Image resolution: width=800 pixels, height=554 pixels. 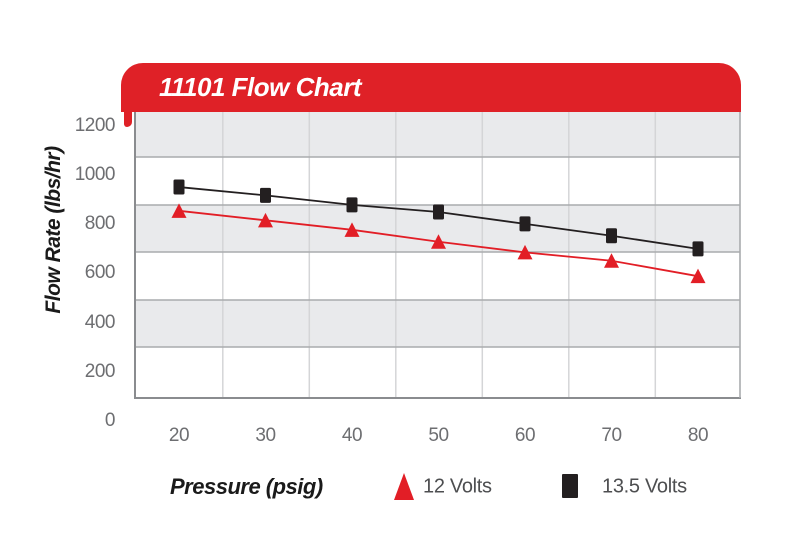 I want to click on data-point-triangle-80psig, so click(x=698, y=276).